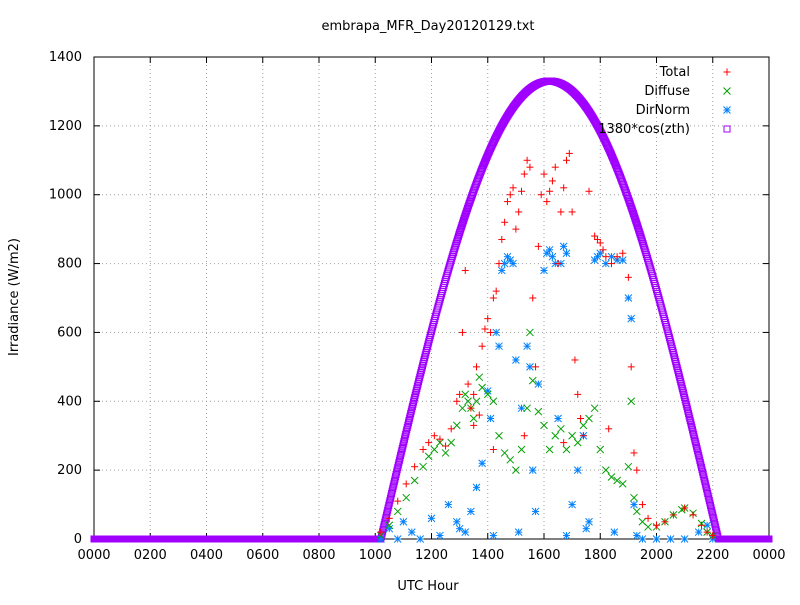  I want to click on y-axis-label: Irradiance (W/m2), so click(14, 297).